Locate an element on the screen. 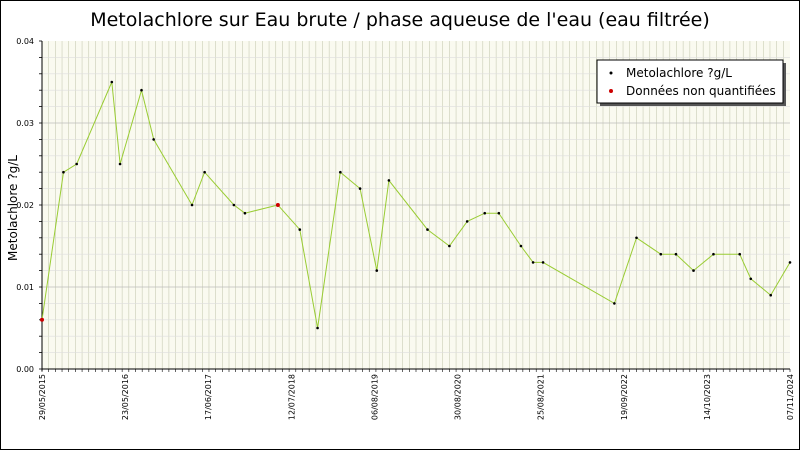  y-tick-label: 0.02 is located at coordinates (25, 205).